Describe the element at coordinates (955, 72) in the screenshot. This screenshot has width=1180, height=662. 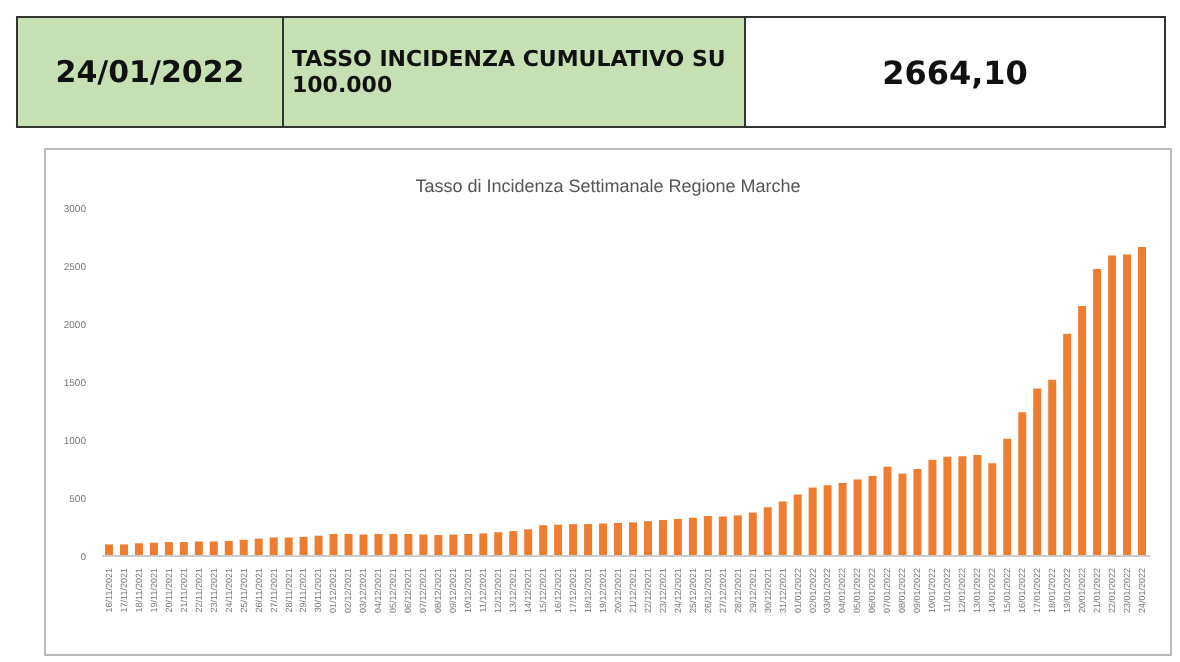
I see `text: 2664,10` at that location.